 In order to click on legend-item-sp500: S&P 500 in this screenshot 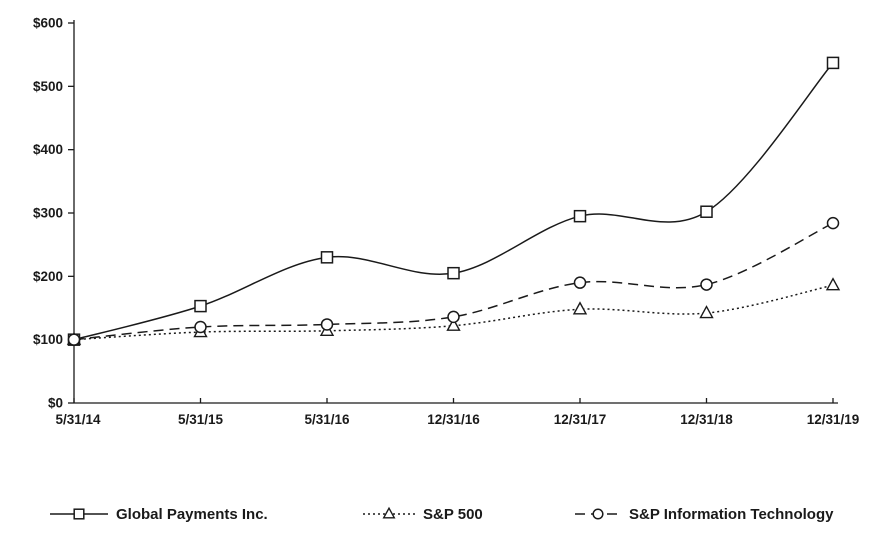, I will do `click(423, 514)`.